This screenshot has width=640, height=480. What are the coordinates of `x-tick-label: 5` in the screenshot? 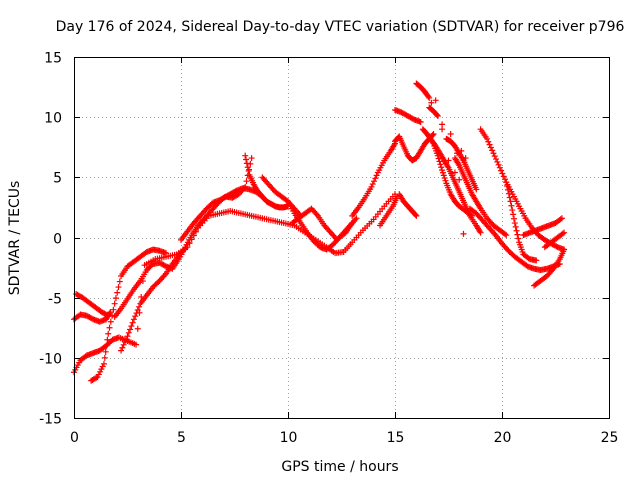 It's located at (181, 438).